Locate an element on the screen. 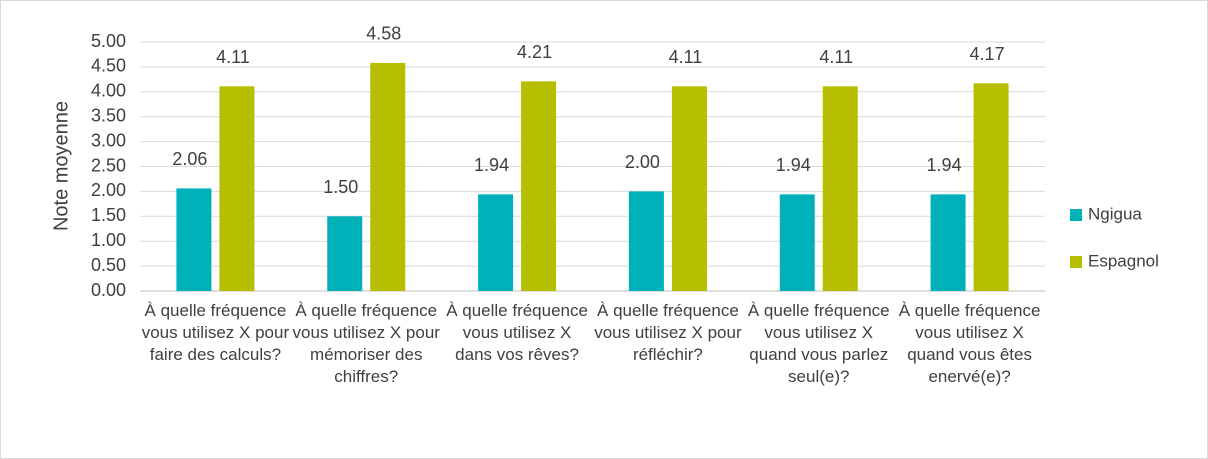 The width and height of the screenshot is (1208, 459). y-tick-label: 2.50 is located at coordinates (108, 165).